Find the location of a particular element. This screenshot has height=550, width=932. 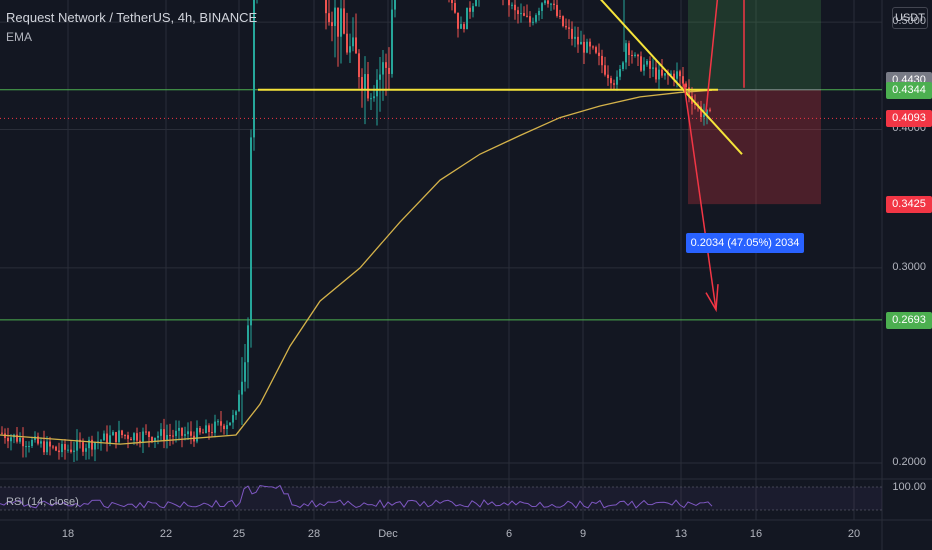

descending-trendline is located at coordinates (671, 77).